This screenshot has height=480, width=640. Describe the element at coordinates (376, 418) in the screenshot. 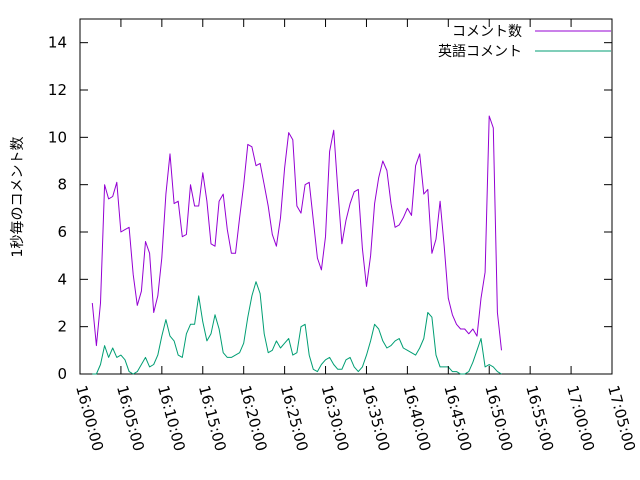

I see `x-tick-label: 16:35:00` at that location.